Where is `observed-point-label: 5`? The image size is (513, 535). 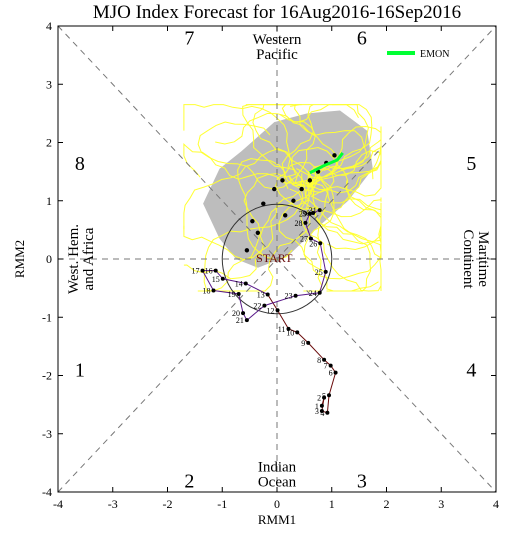 observed-point-label: 5 is located at coordinates (324, 395).